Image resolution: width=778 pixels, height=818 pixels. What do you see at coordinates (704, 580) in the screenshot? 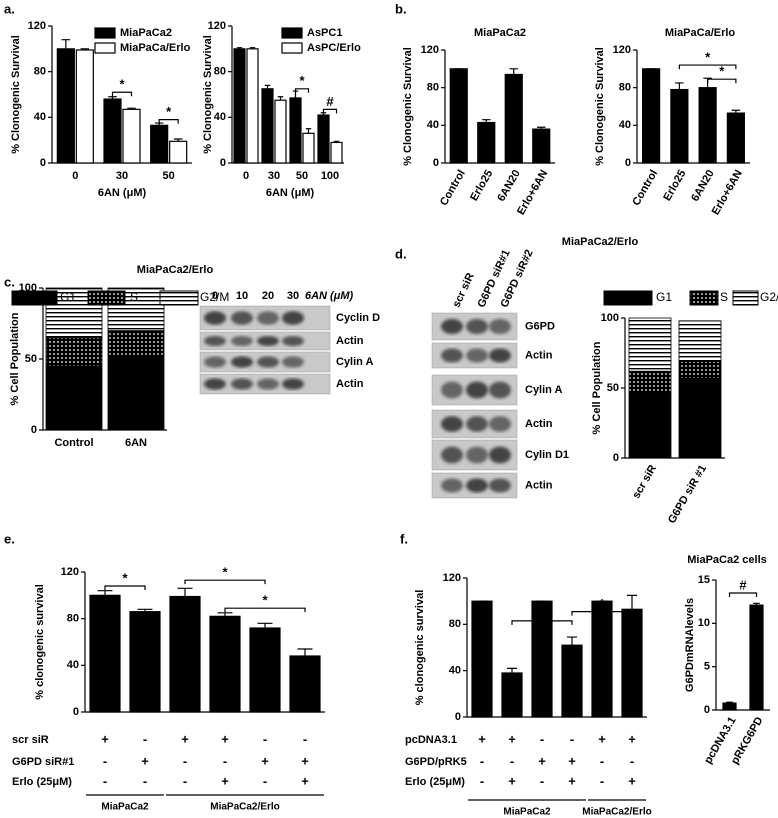
I see `y-tick-label: 15` at bounding box center [704, 580].